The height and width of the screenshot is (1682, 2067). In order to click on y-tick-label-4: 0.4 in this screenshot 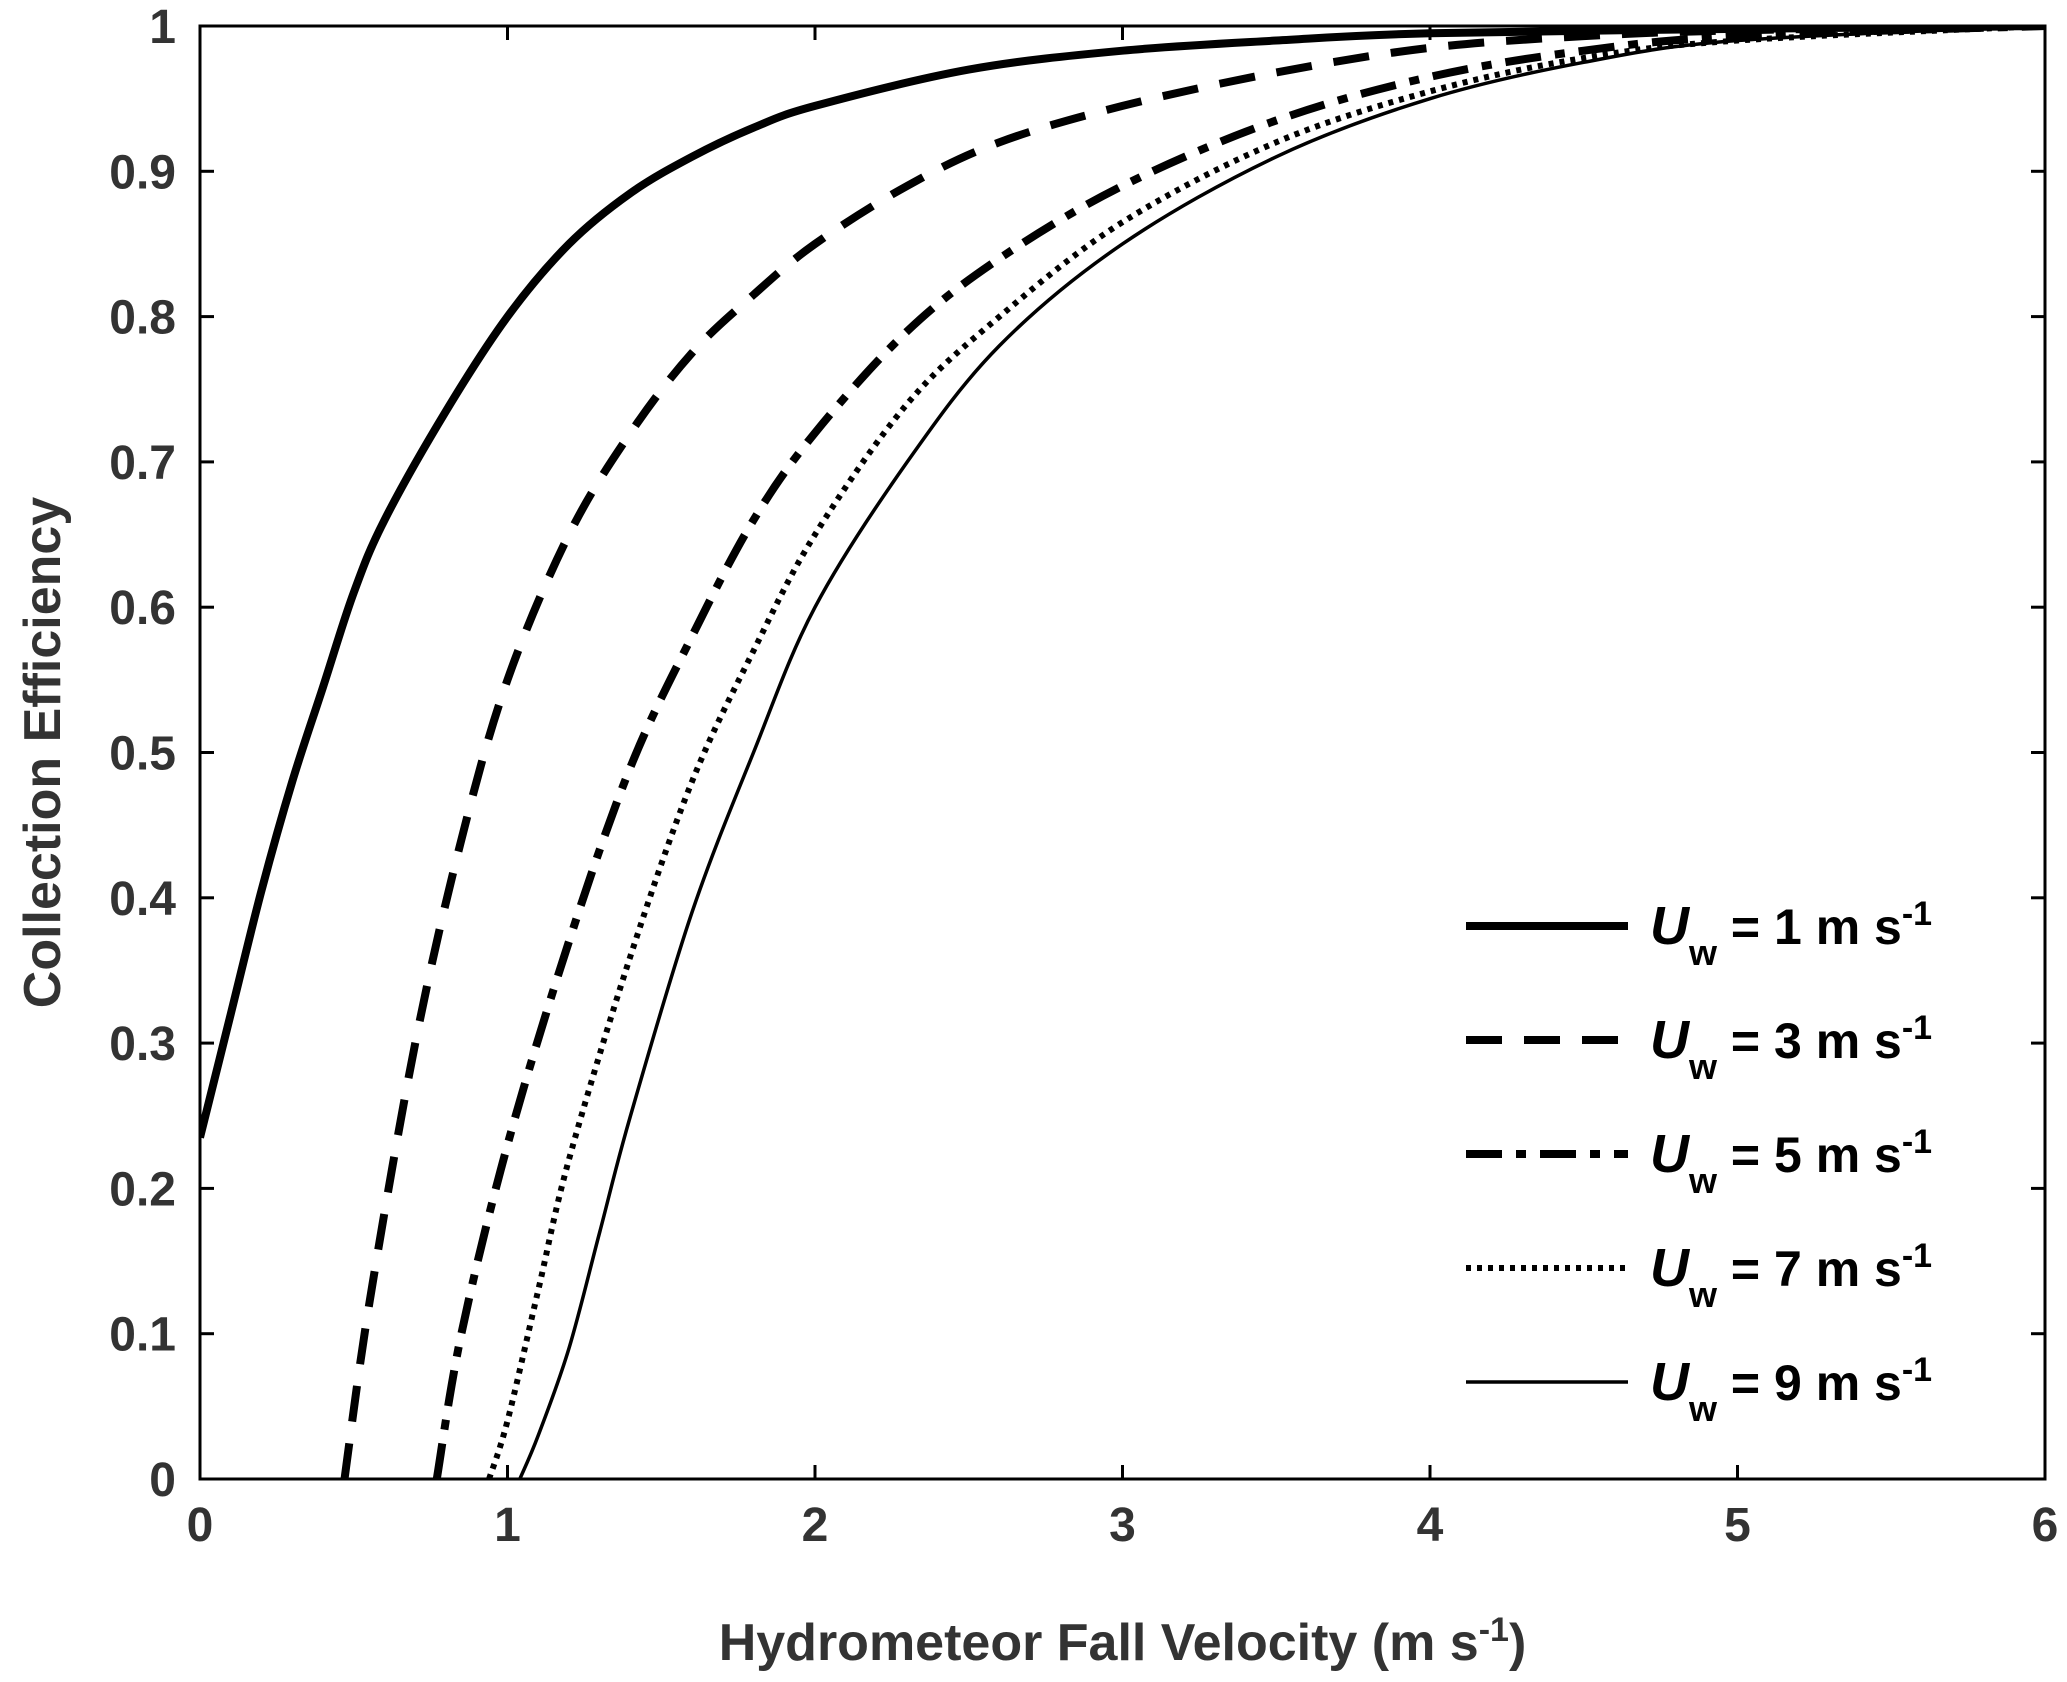, I will do `click(142, 899)`.